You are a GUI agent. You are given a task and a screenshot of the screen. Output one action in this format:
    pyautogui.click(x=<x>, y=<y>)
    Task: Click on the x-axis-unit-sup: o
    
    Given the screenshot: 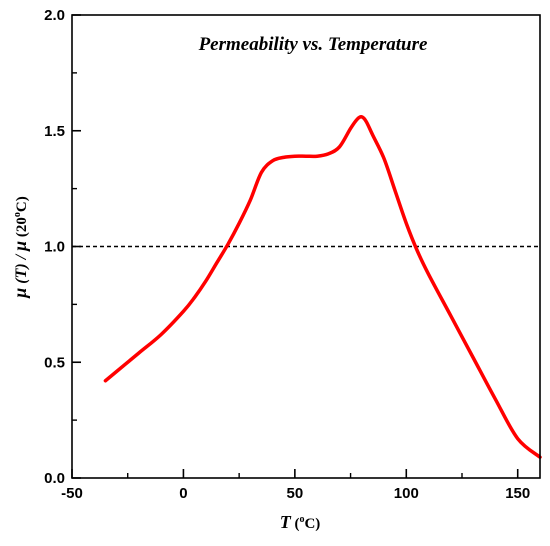 What is the action you would take?
    pyautogui.click(x=301, y=519)
    